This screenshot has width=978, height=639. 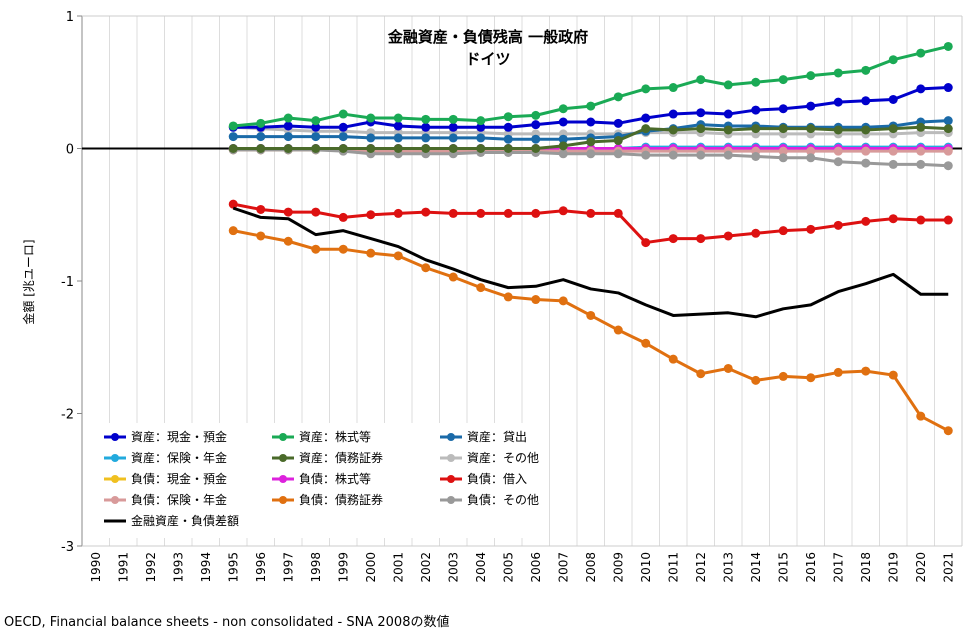 What do you see at coordinates (96, 567) in the screenshot?
I see `x-tick-label: 1990` at bounding box center [96, 567].